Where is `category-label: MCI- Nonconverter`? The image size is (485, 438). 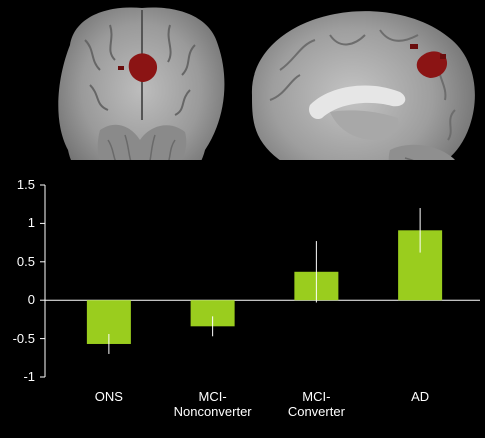
category-label: MCI- Nonconverter is located at coordinates (212, 404).